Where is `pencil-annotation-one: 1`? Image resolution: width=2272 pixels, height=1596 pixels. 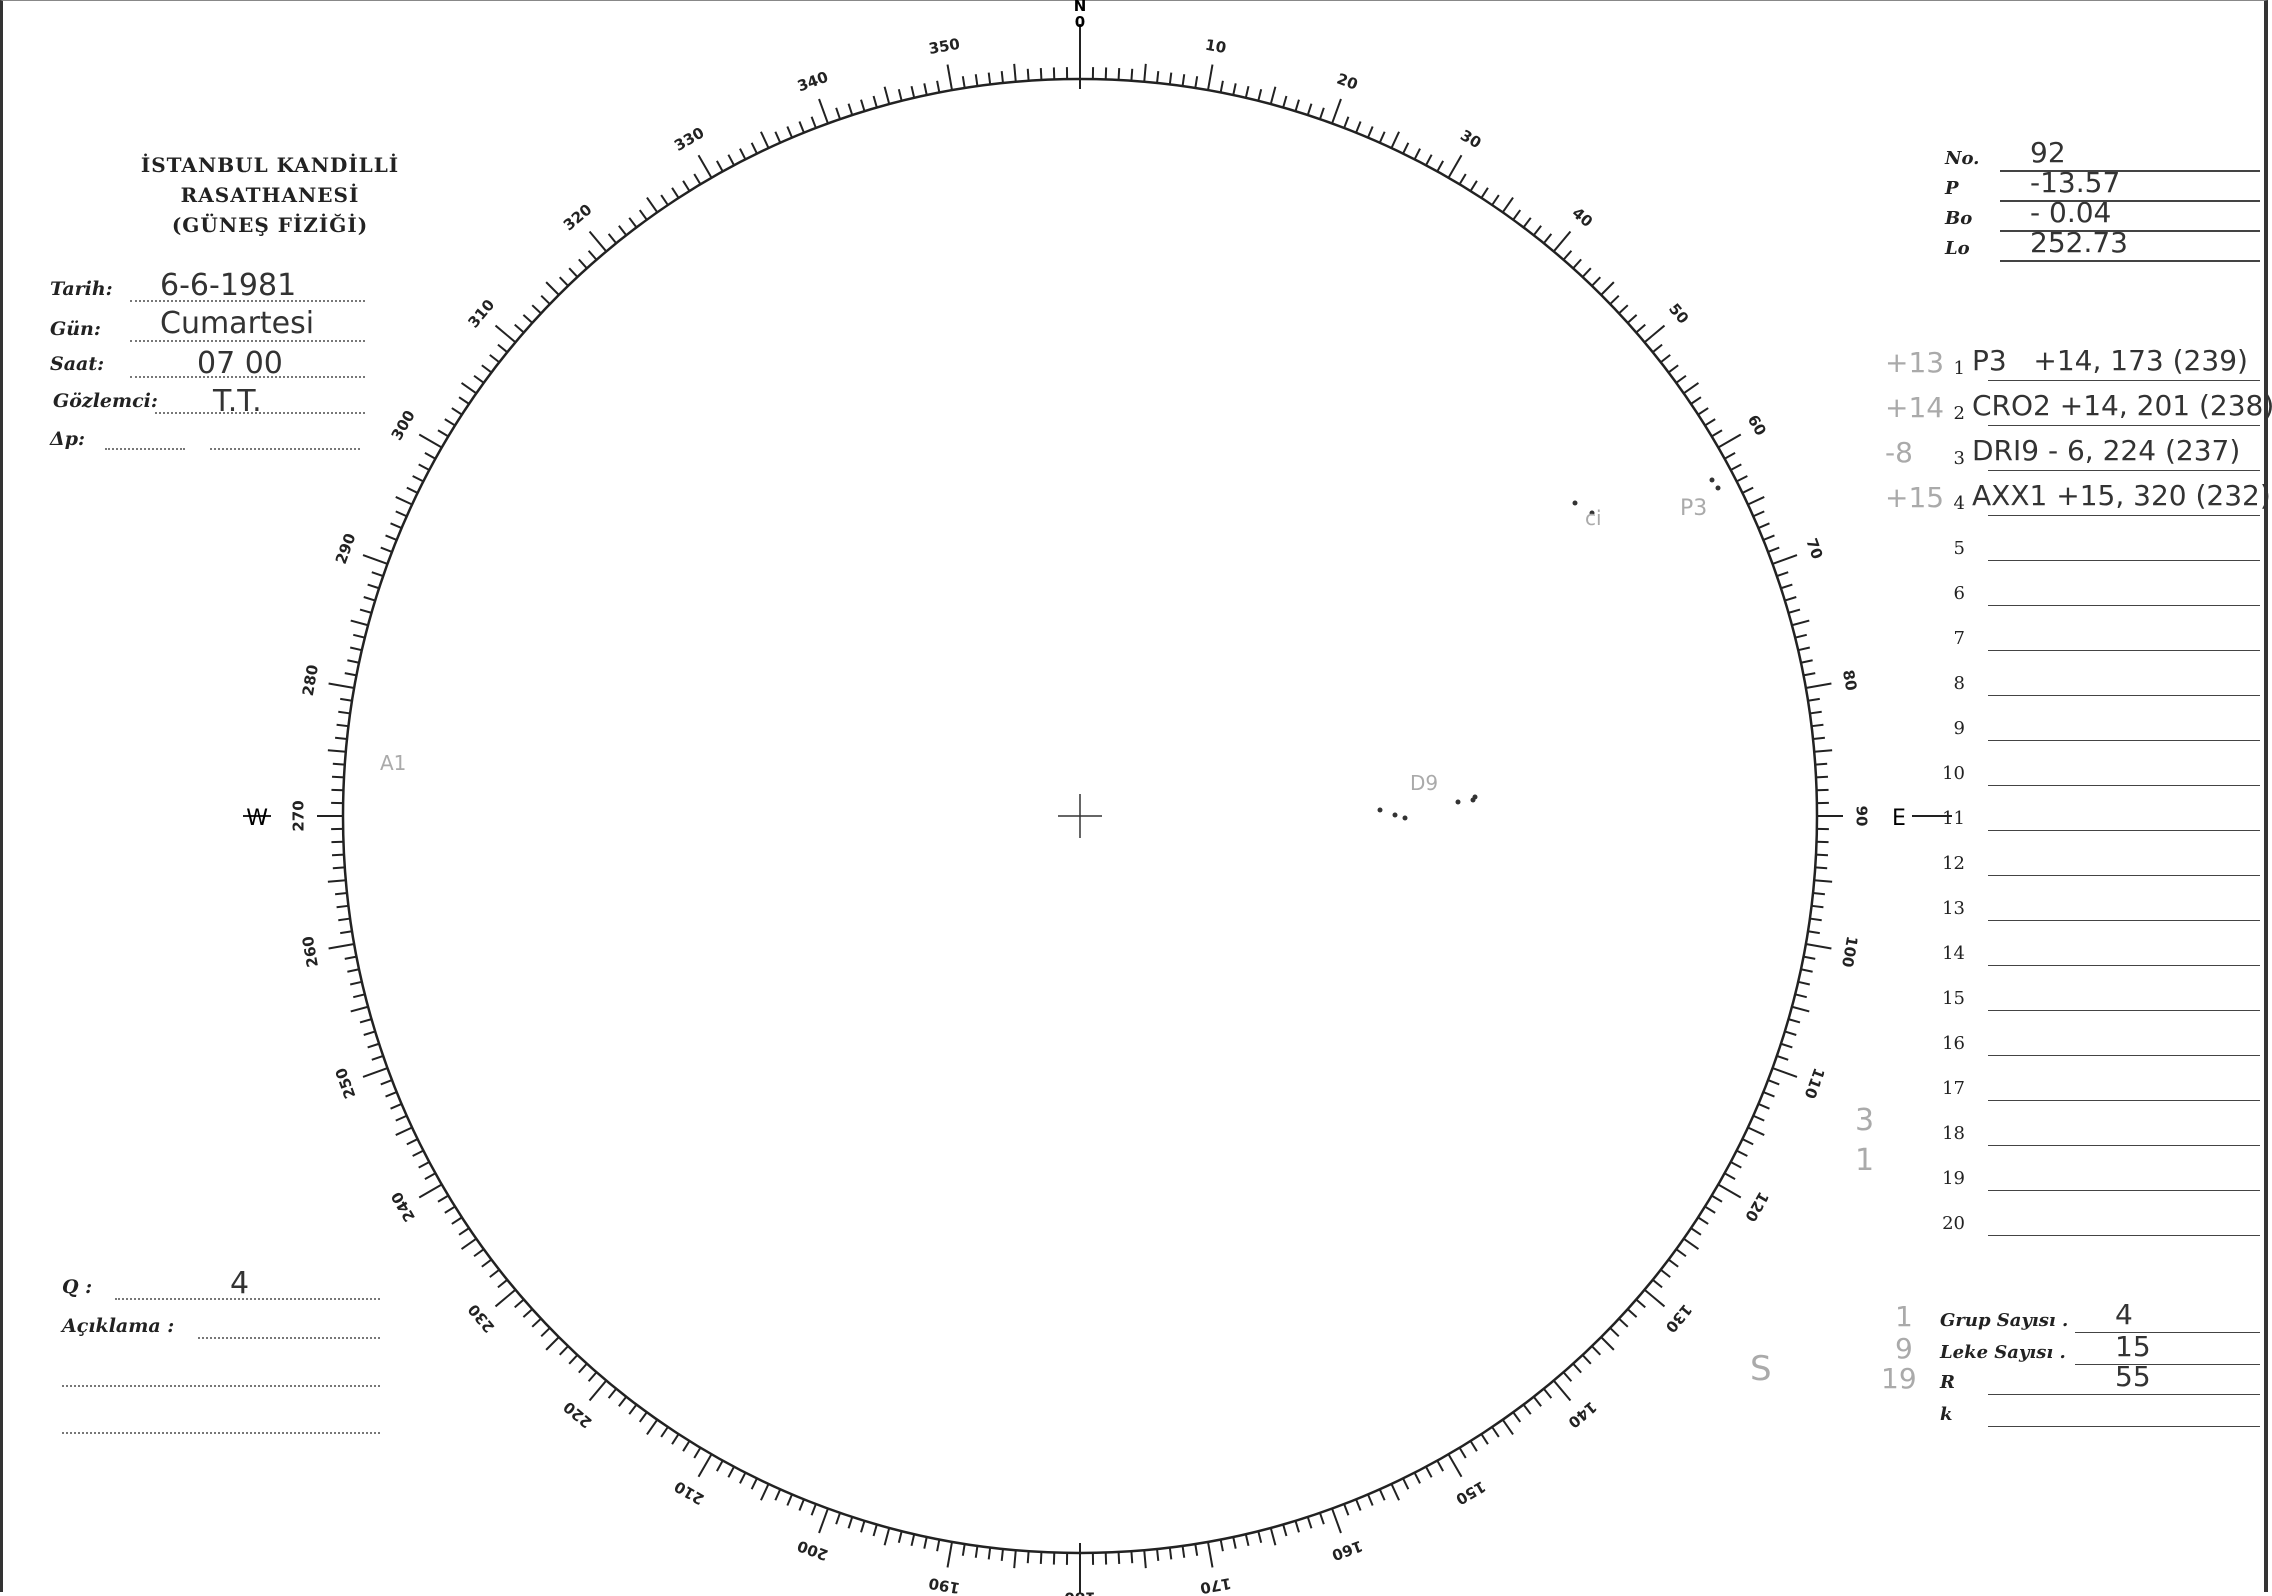
pencil-annotation-one: 1 is located at coordinates (1864, 1160).